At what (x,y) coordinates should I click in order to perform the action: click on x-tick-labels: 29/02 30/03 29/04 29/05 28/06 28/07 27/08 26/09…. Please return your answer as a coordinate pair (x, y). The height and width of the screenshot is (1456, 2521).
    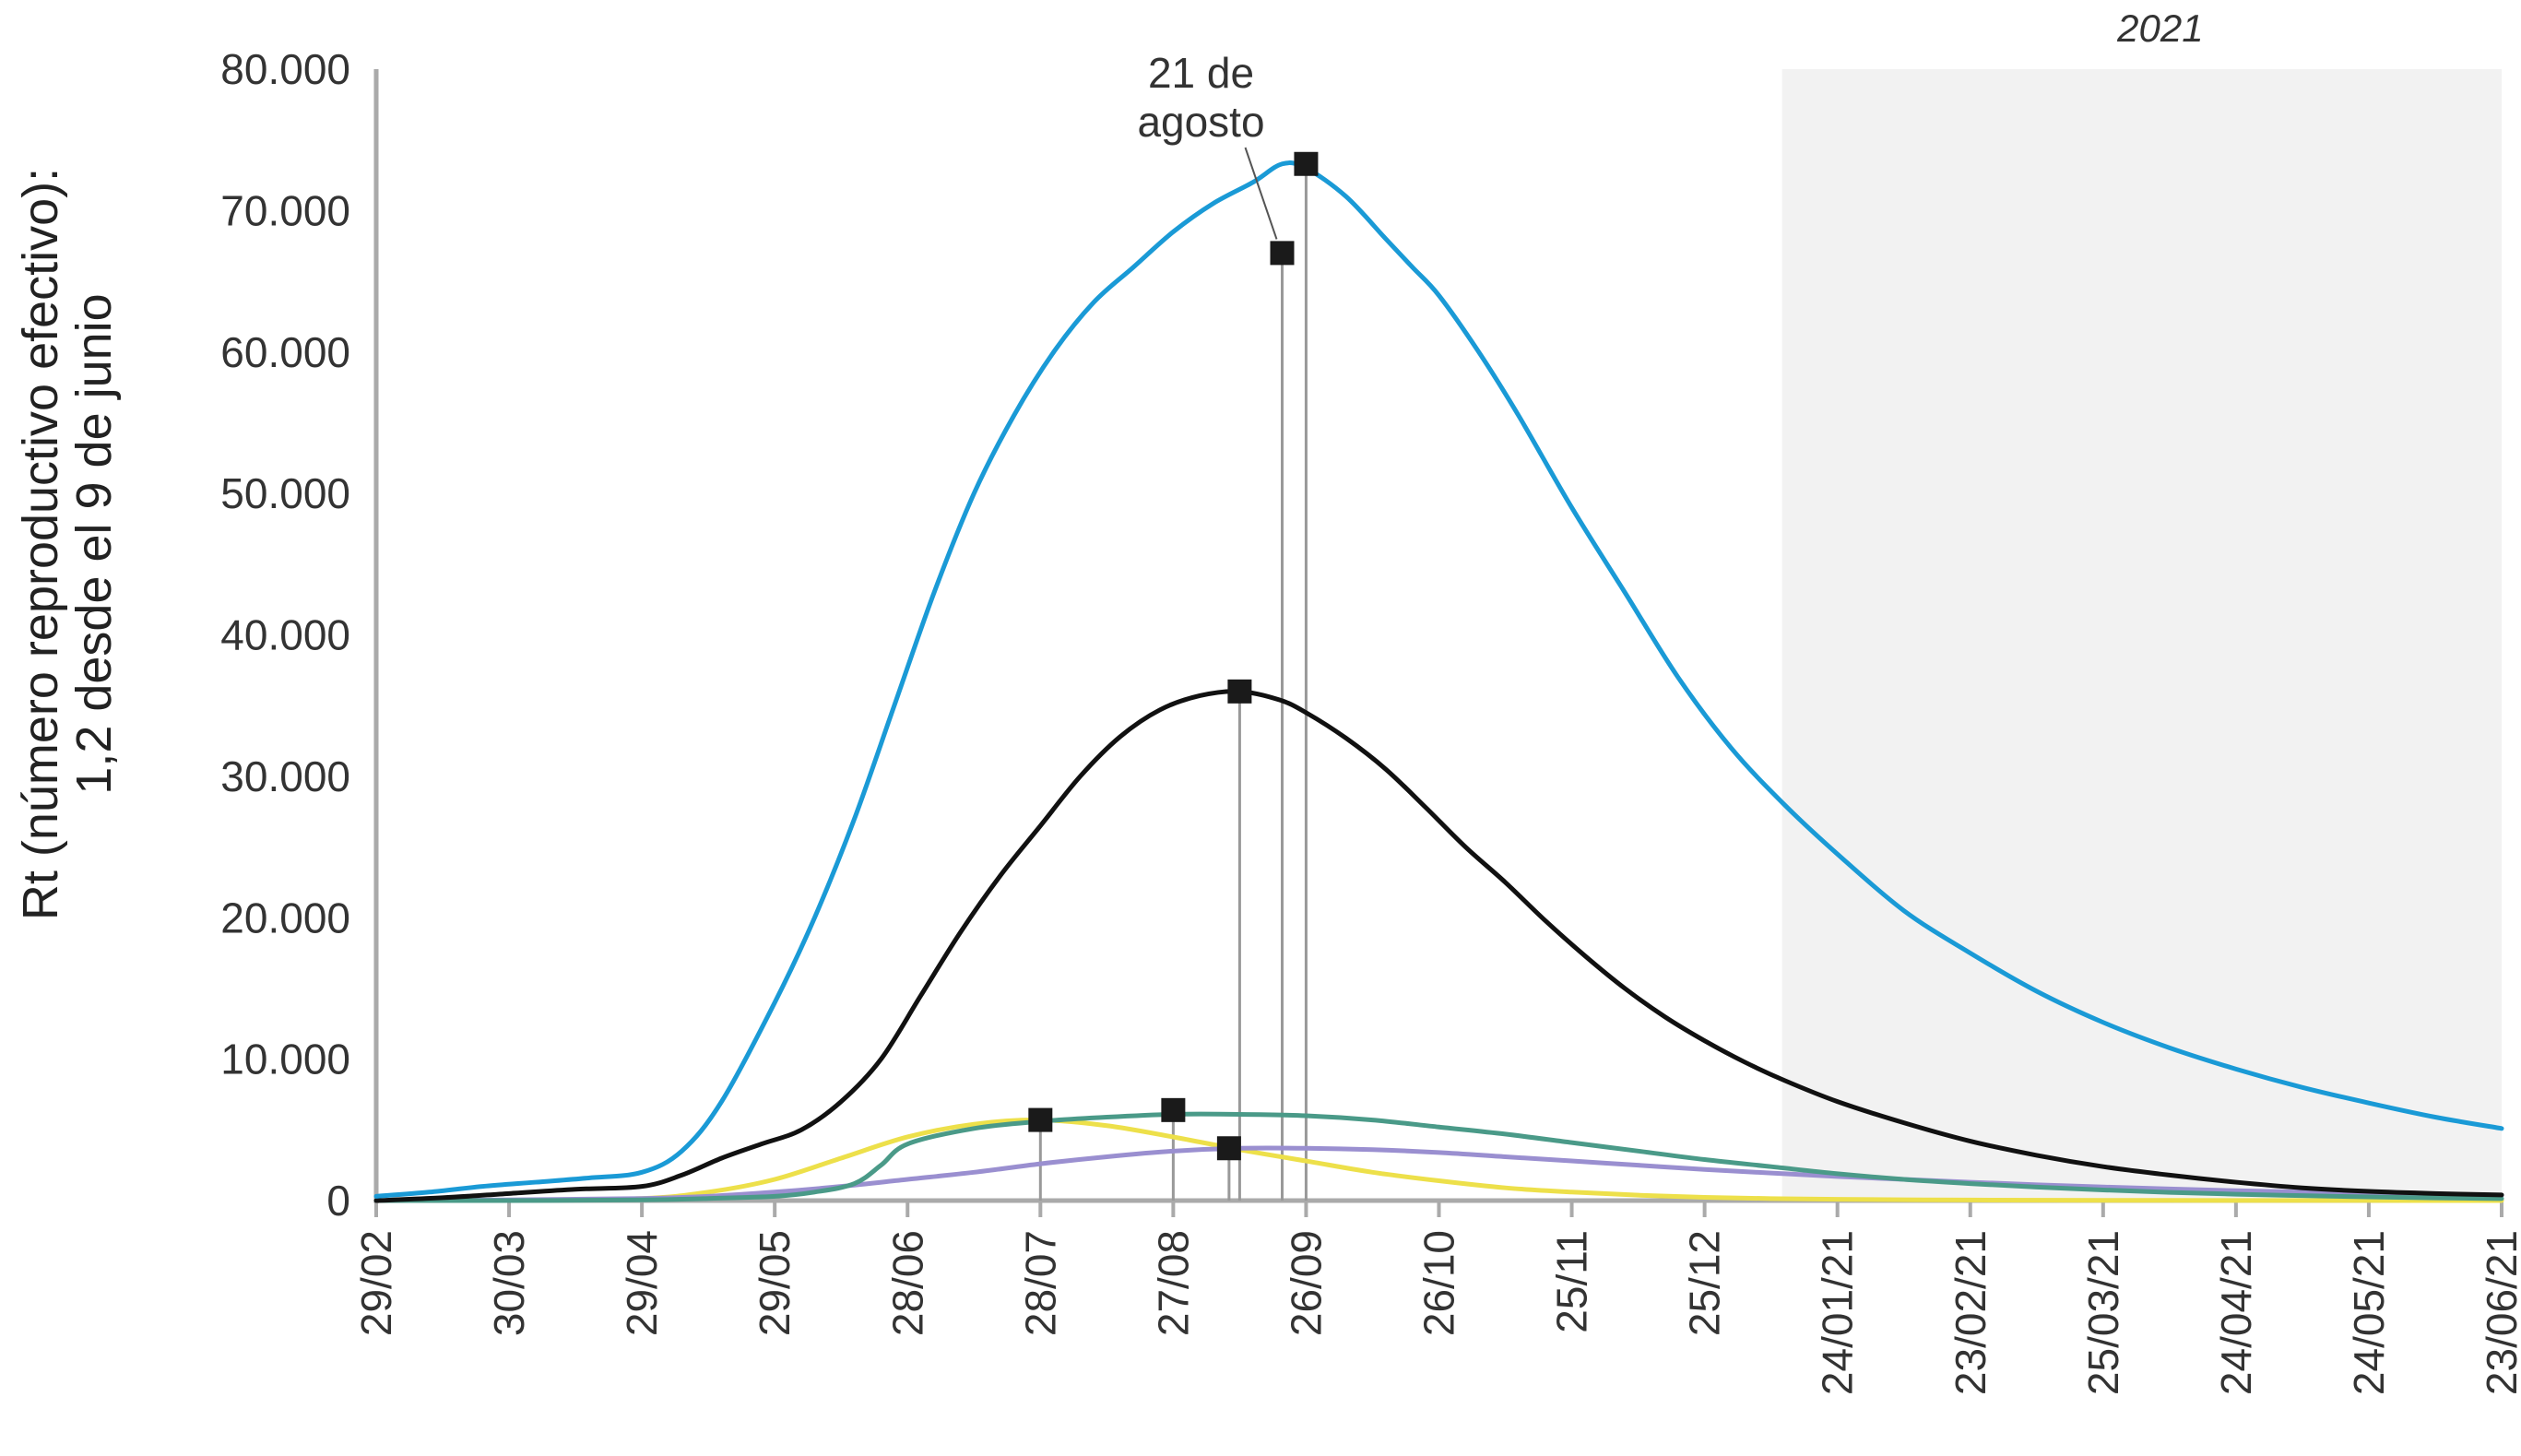
    Looking at the image, I should click on (1436, 1312).